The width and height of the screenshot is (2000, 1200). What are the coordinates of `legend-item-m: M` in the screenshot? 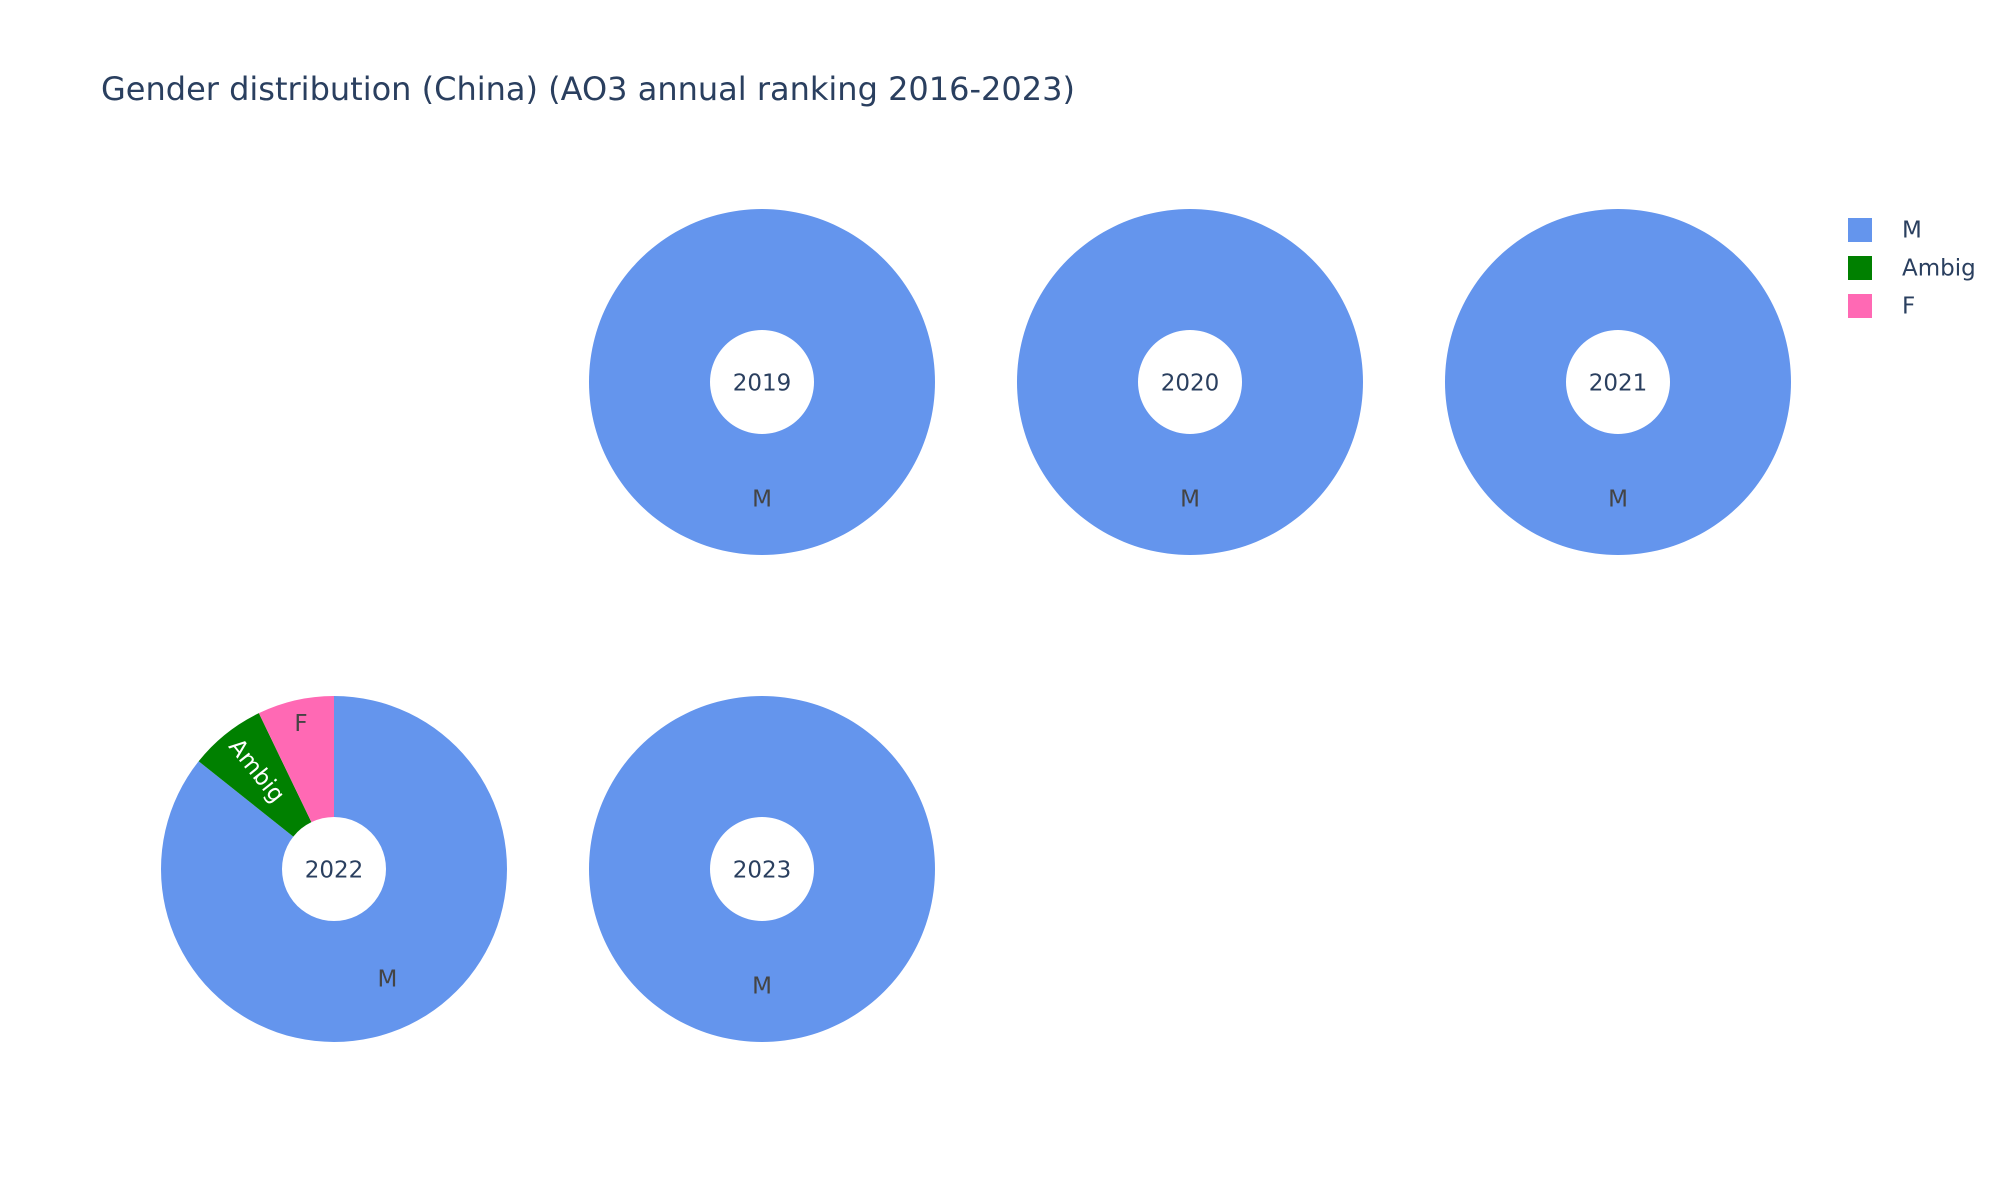 It's located at (1885, 231).